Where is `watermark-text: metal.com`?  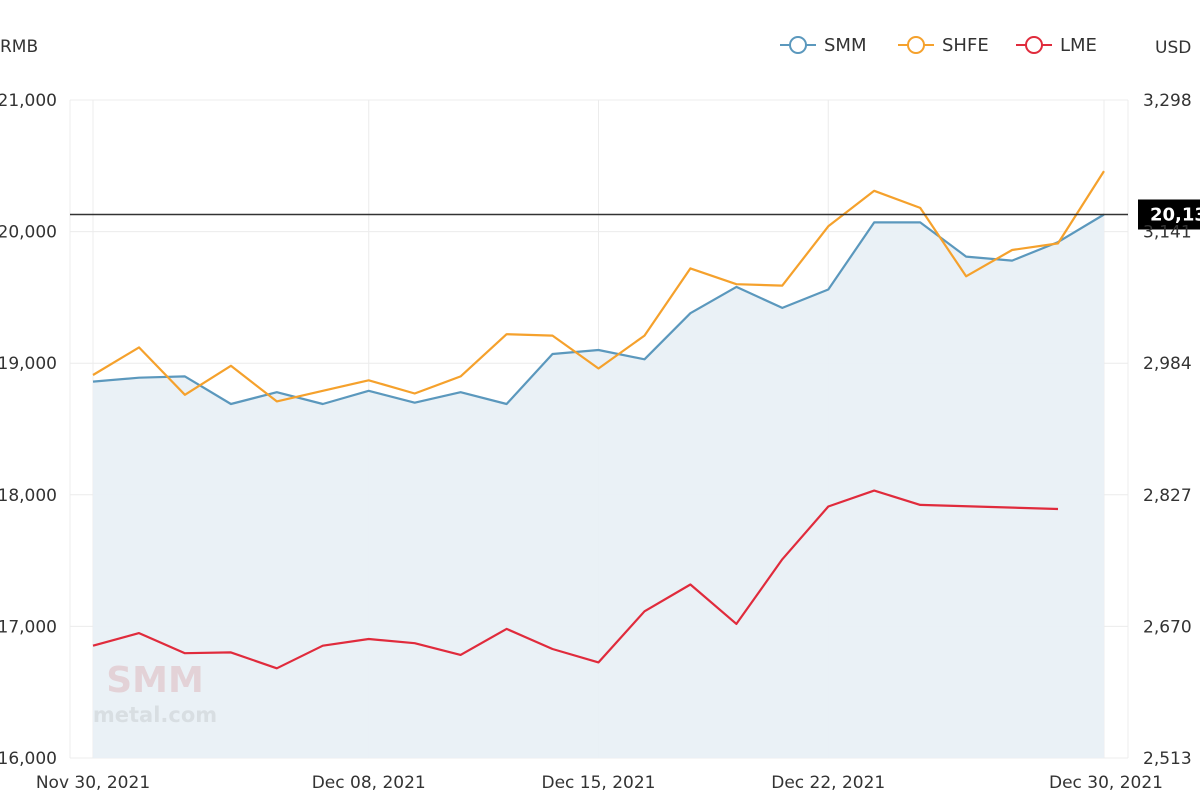
watermark-text: metal.com is located at coordinates (155, 715).